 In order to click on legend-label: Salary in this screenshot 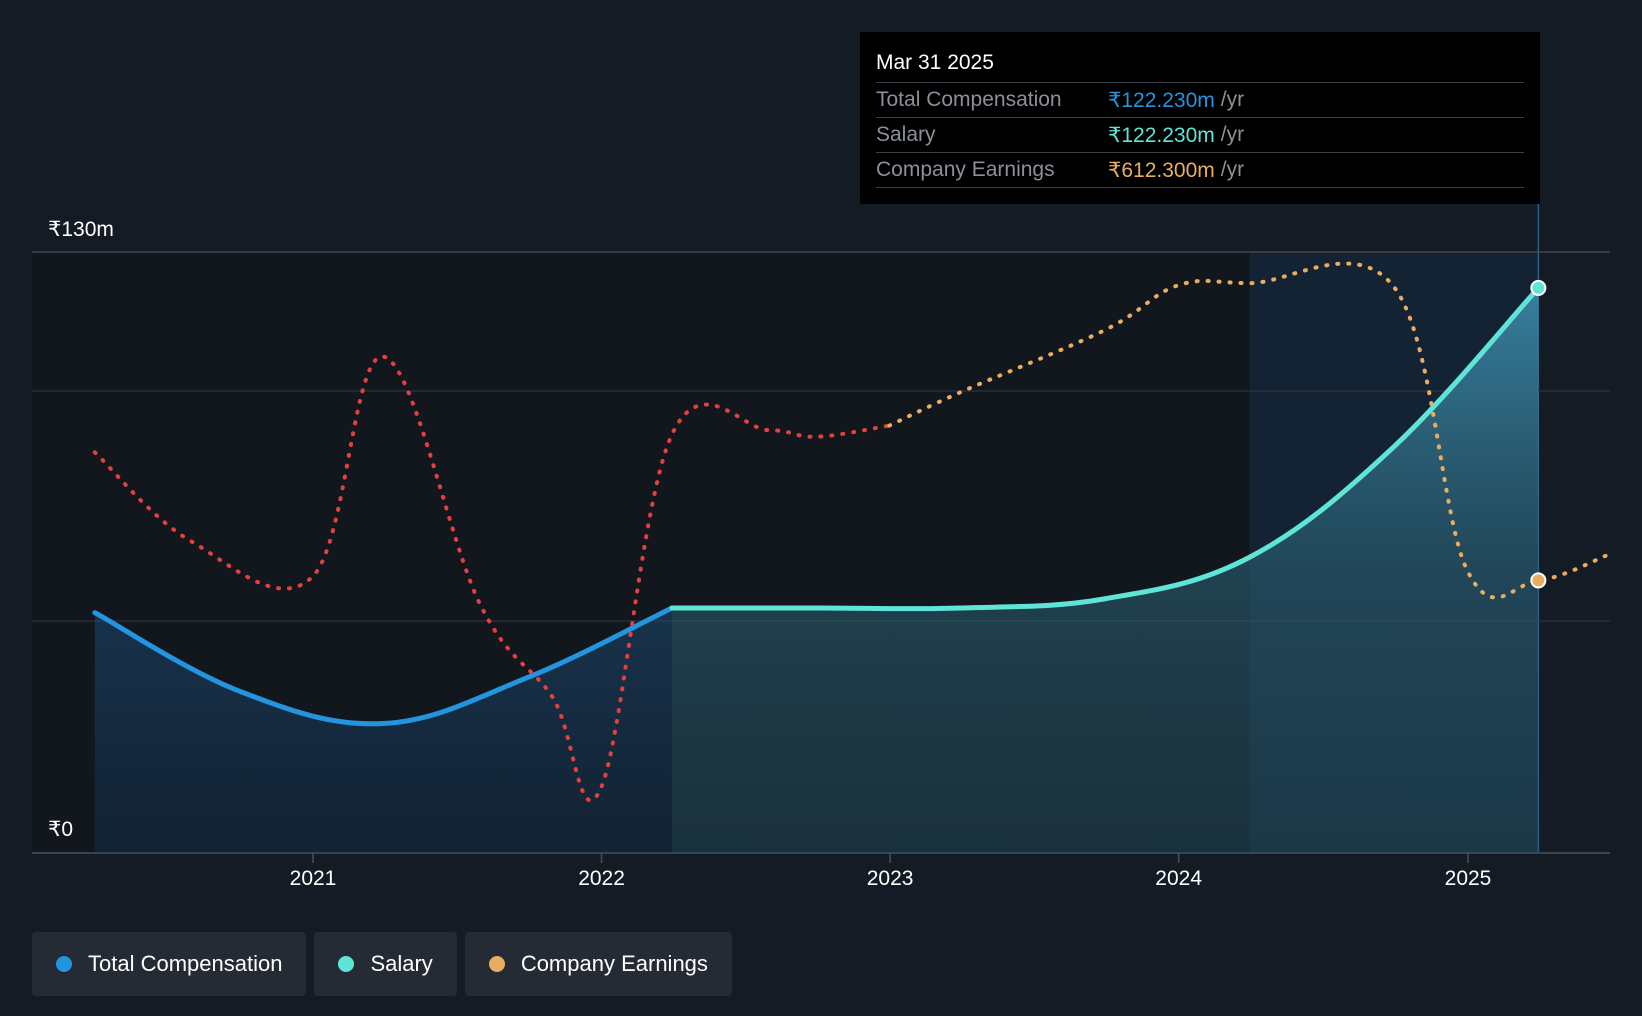, I will do `click(401, 963)`.